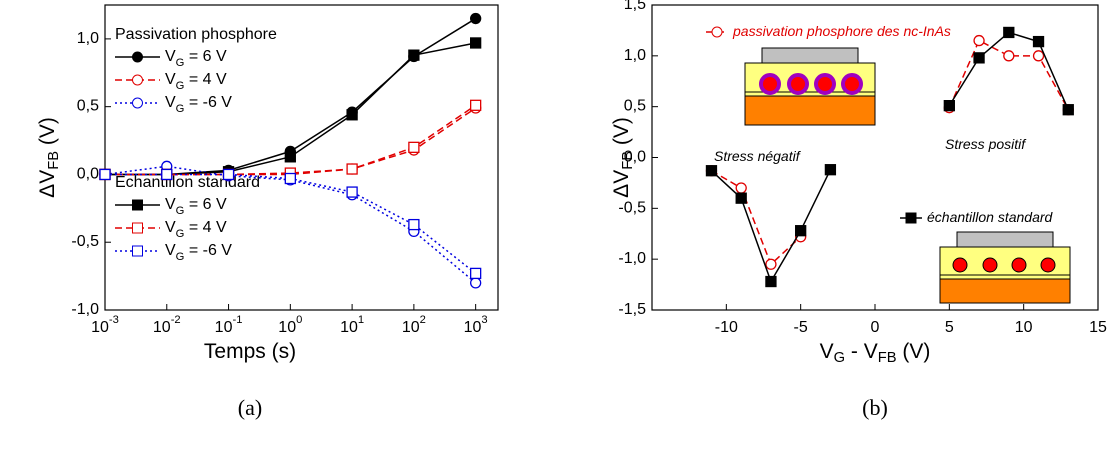  What do you see at coordinates (196, 34) in the screenshot?
I see `legend-heading: Passivation phosphore` at bounding box center [196, 34].